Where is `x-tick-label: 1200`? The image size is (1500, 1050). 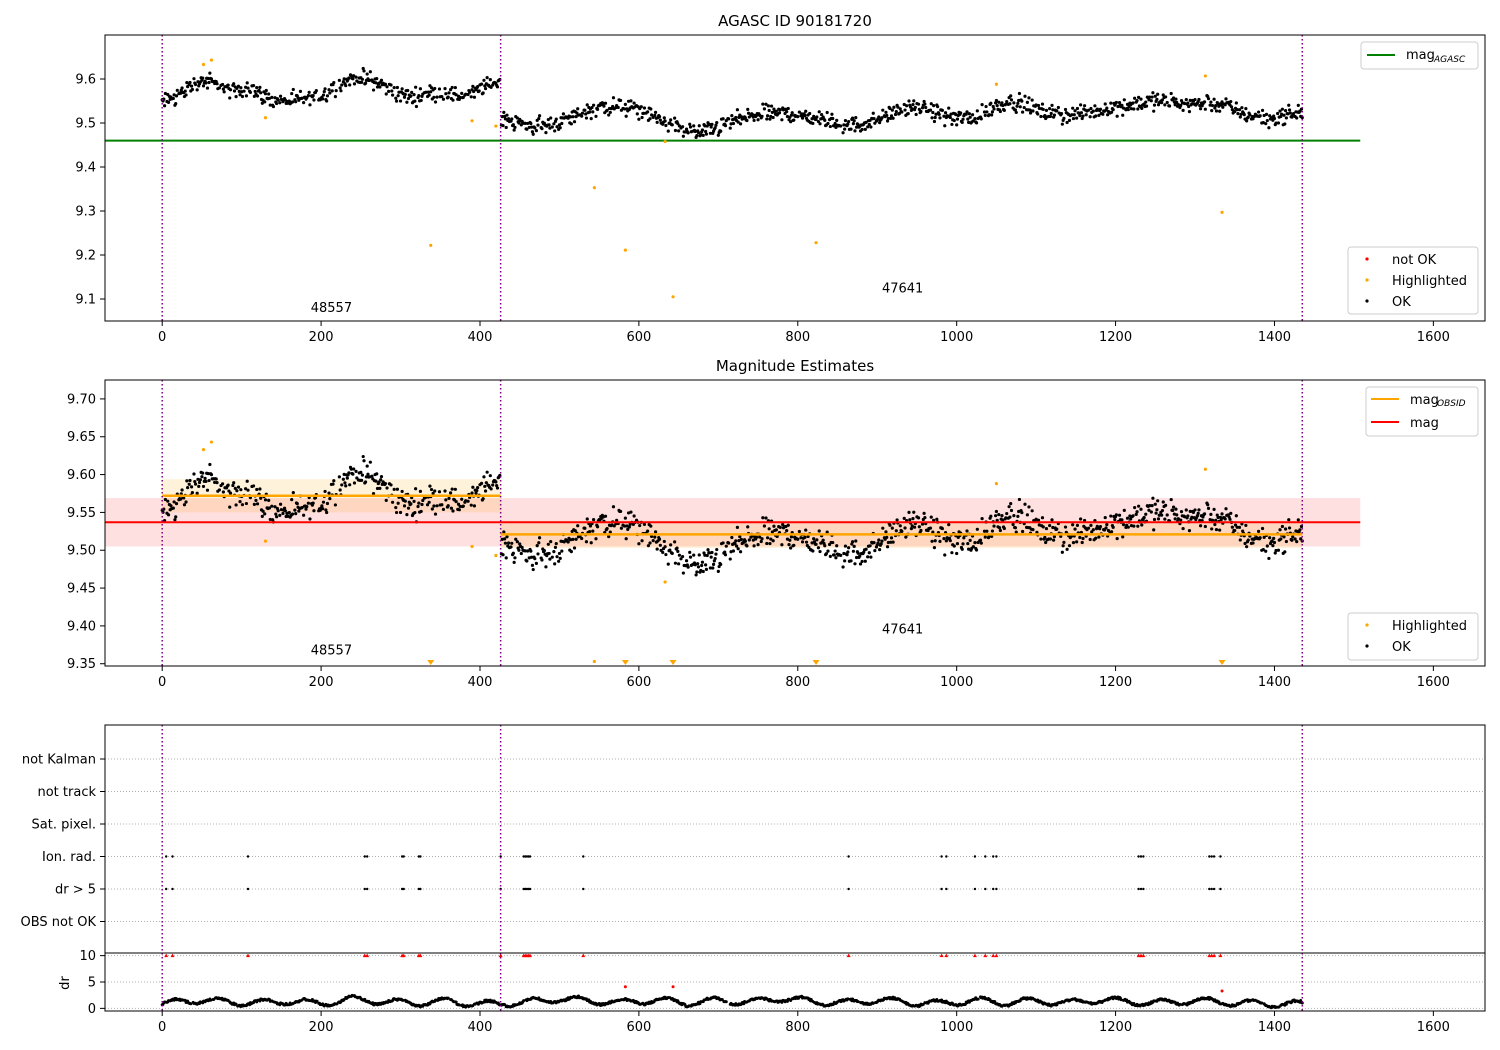 x-tick-label: 1200 is located at coordinates (1115, 337).